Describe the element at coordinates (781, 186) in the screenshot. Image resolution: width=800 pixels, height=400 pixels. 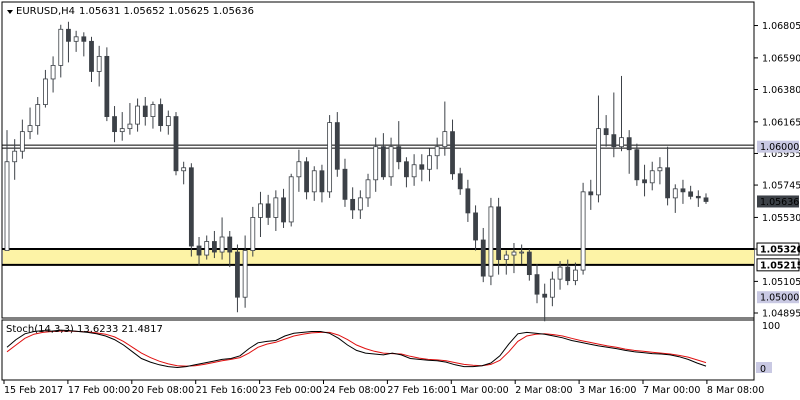
I see `price-tick-label: 1.05745` at that location.